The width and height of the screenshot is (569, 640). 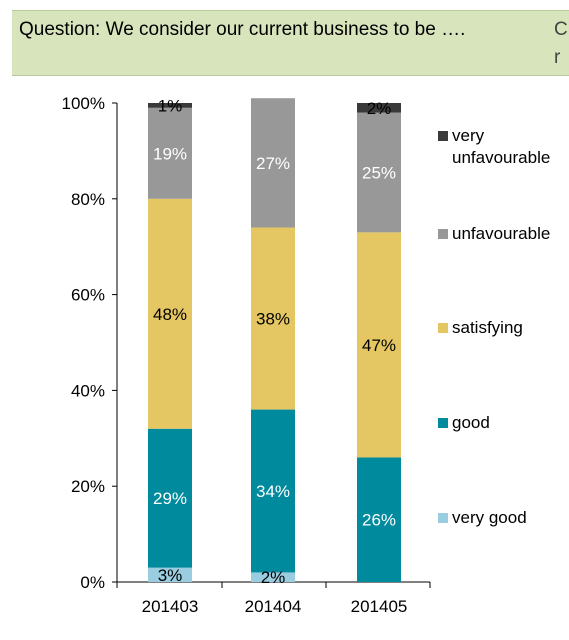 I want to click on bar-data-label: 47%, so click(x=379, y=345).